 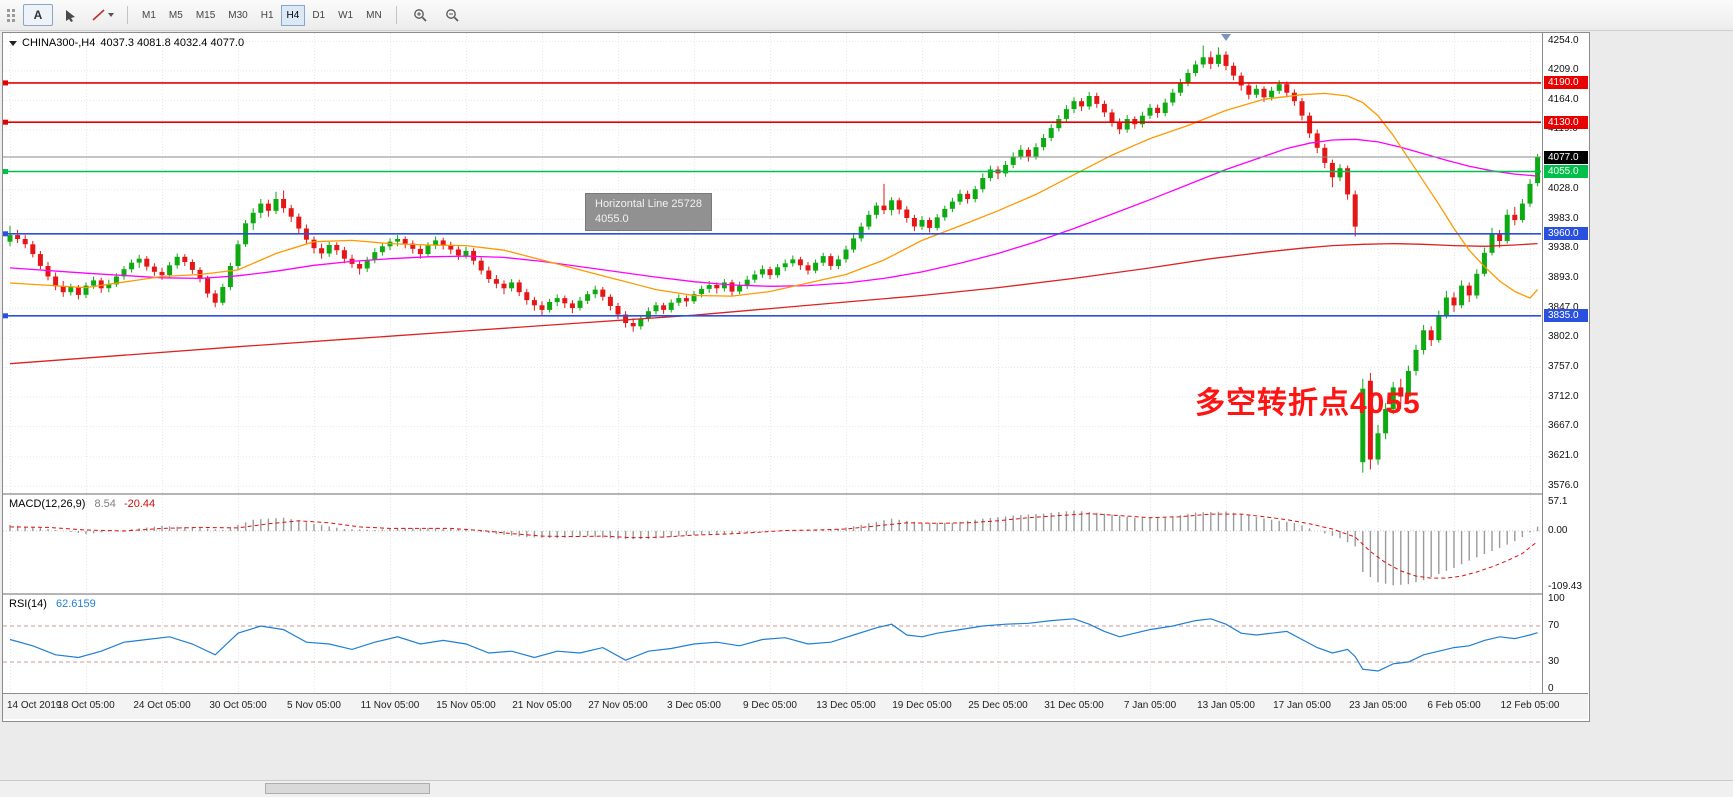 I want to click on time-axis-label: 18 Oct 05:00, so click(x=86, y=705).